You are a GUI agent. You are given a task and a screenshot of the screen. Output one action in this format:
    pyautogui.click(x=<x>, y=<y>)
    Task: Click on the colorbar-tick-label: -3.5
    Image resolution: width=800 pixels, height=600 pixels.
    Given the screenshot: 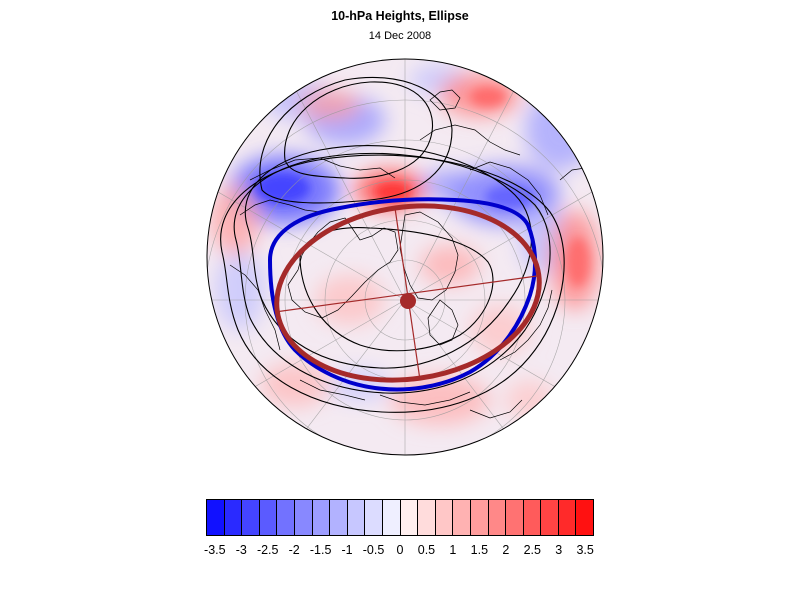 What is the action you would take?
    pyautogui.click(x=215, y=550)
    